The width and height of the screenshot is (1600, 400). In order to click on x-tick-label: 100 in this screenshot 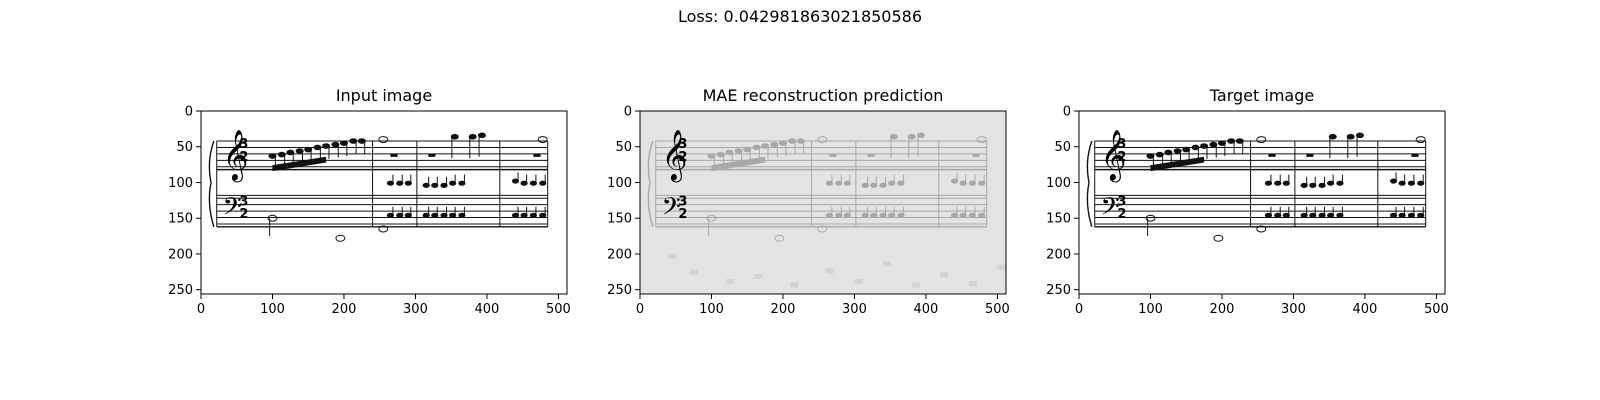, I will do `click(711, 309)`.